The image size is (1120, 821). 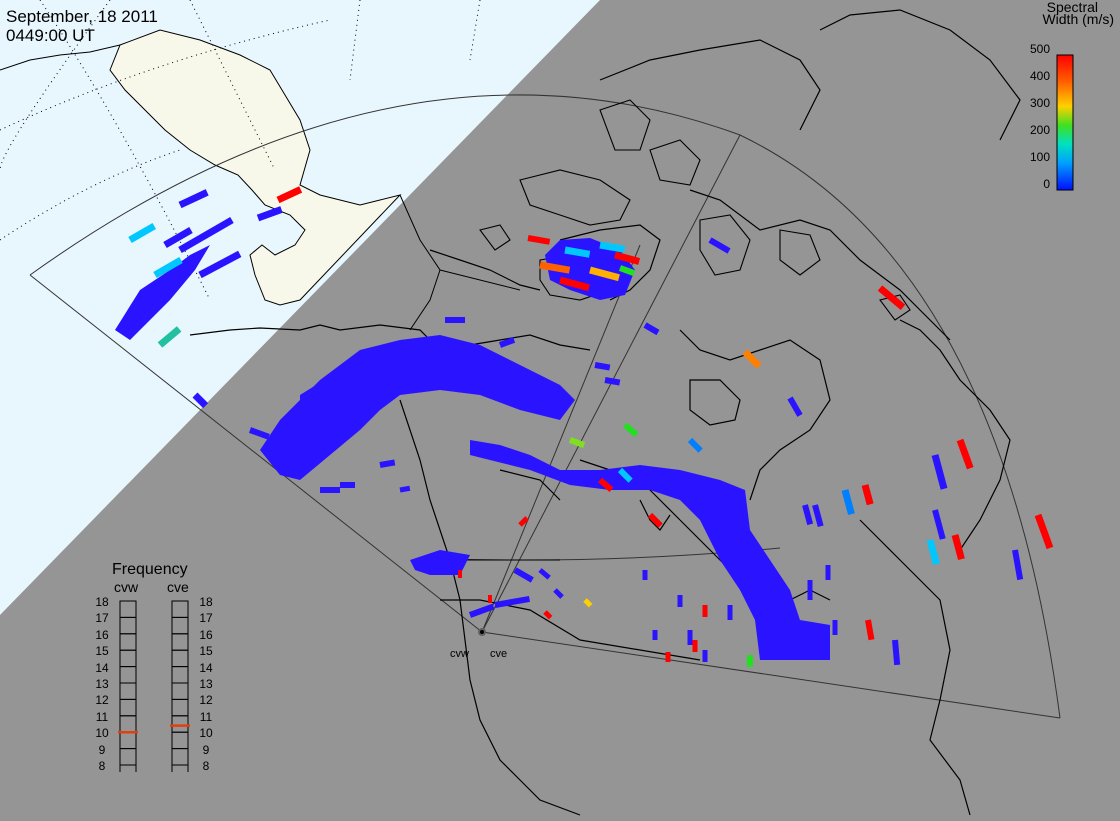 I want to click on colorbar-title-2: Width (m/s), so click(x=1078, y=19).